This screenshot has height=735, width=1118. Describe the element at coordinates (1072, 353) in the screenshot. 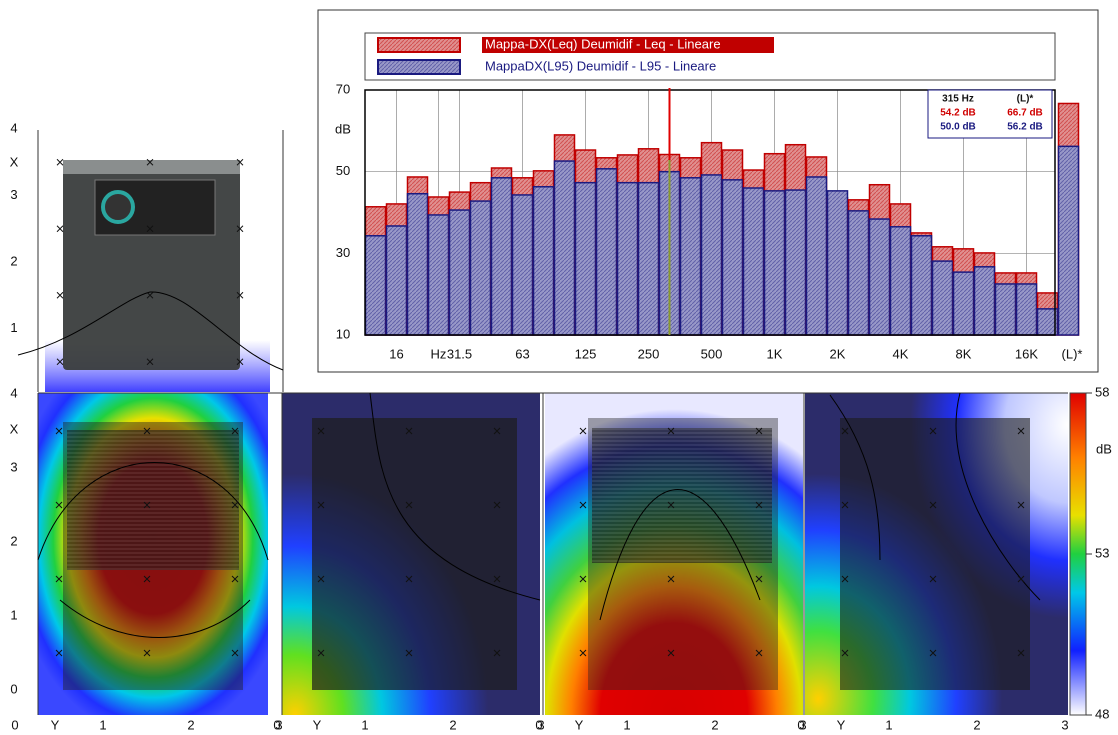

I see `x-tick-label: (L)*` at that location.